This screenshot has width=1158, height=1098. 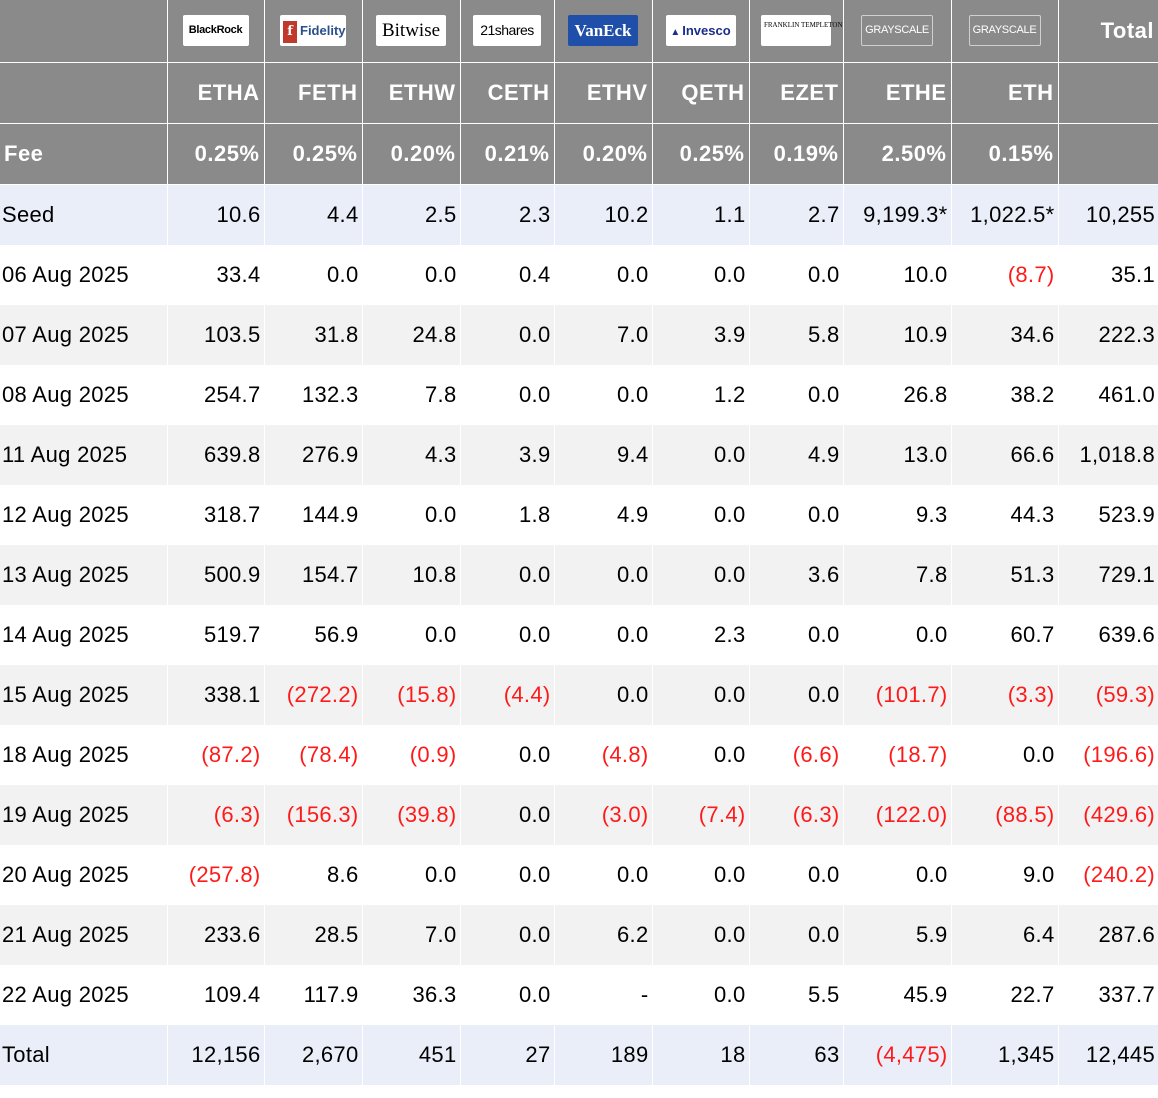 I want to click on flow-cell: 13.0, so click(x=896, y=454).